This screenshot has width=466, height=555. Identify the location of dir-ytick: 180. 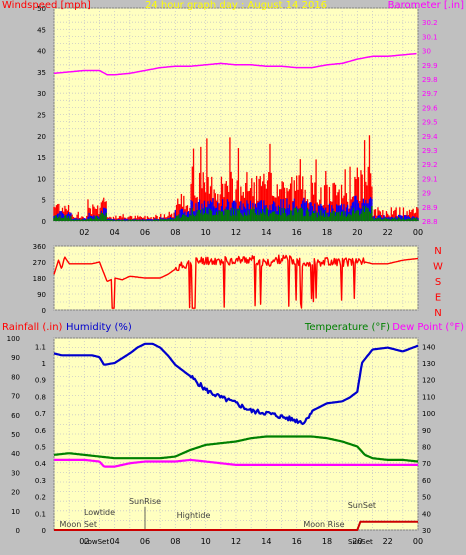
(39, 279).